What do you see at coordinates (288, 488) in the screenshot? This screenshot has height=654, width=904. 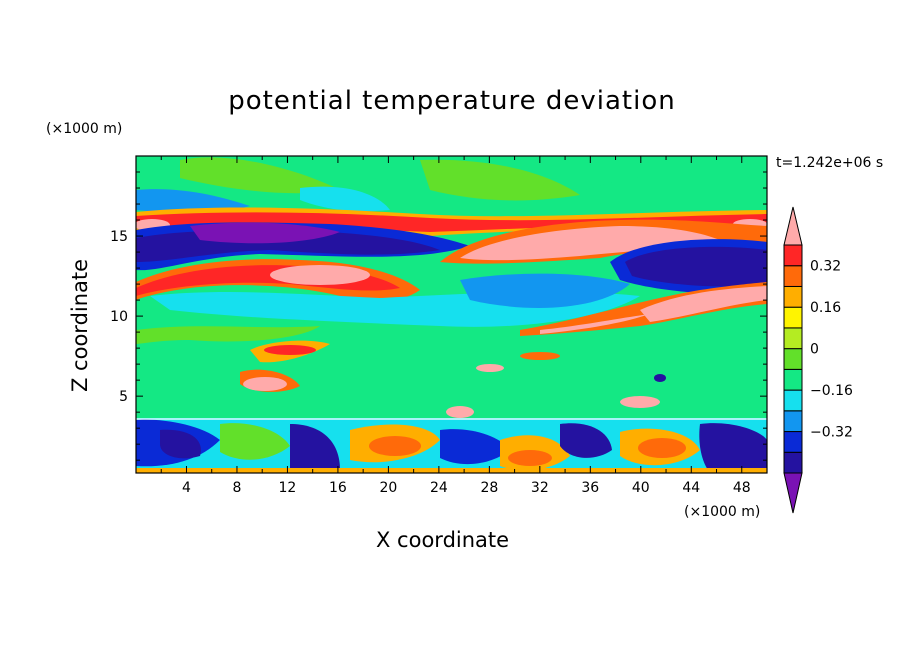 I see `x-tick-label: 12` at bounding box center [288, 488].